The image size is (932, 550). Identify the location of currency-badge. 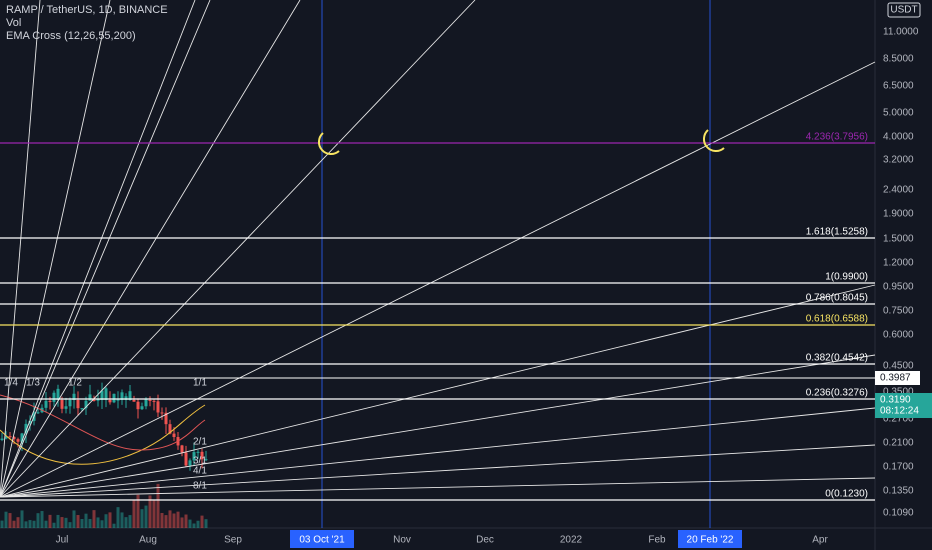
(904, 10).